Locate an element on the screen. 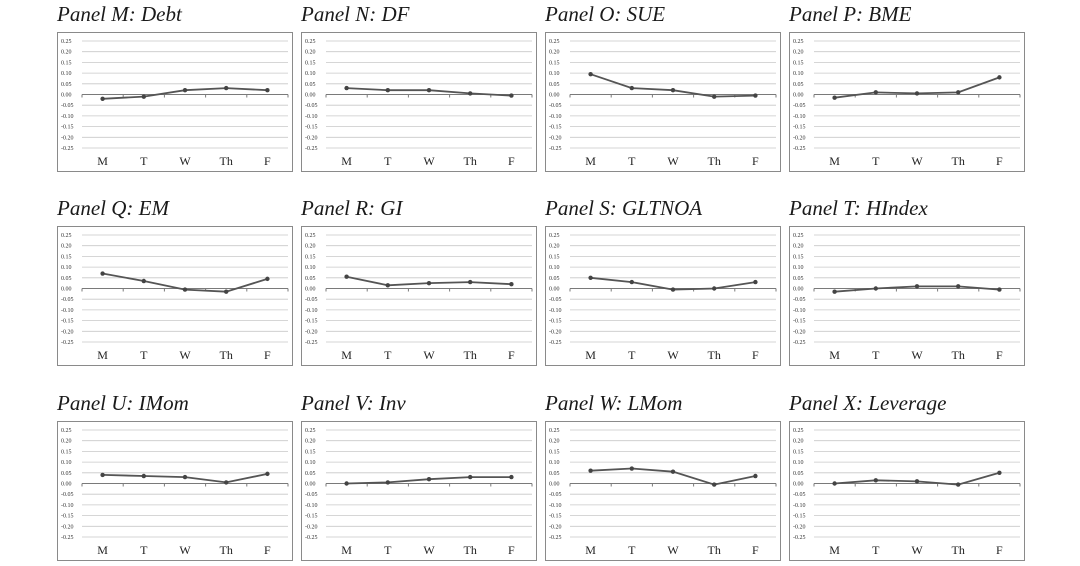 The width and height of the screenshot is (1080, 566). chart-title: Panel P: BME is located at coordinates (850, 14).